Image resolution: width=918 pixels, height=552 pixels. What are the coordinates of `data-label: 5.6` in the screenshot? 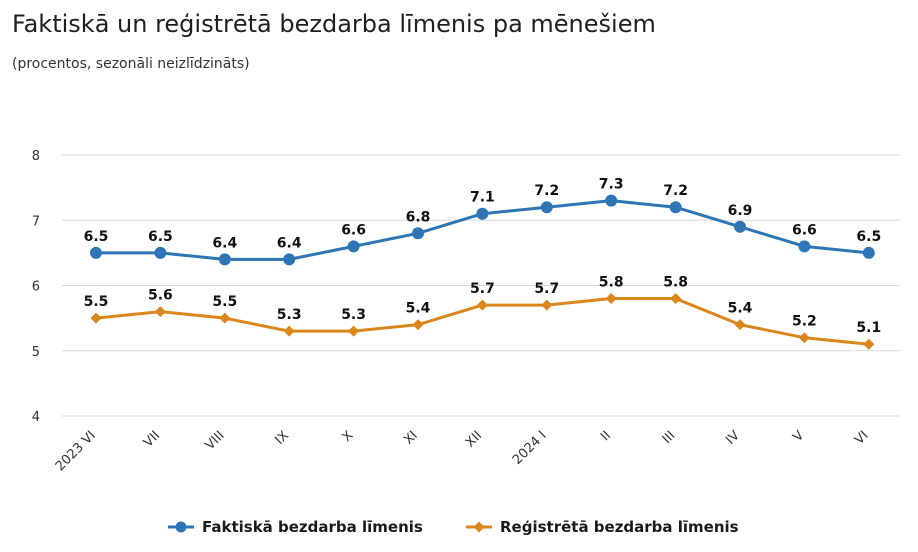 It's located at (160, 296).